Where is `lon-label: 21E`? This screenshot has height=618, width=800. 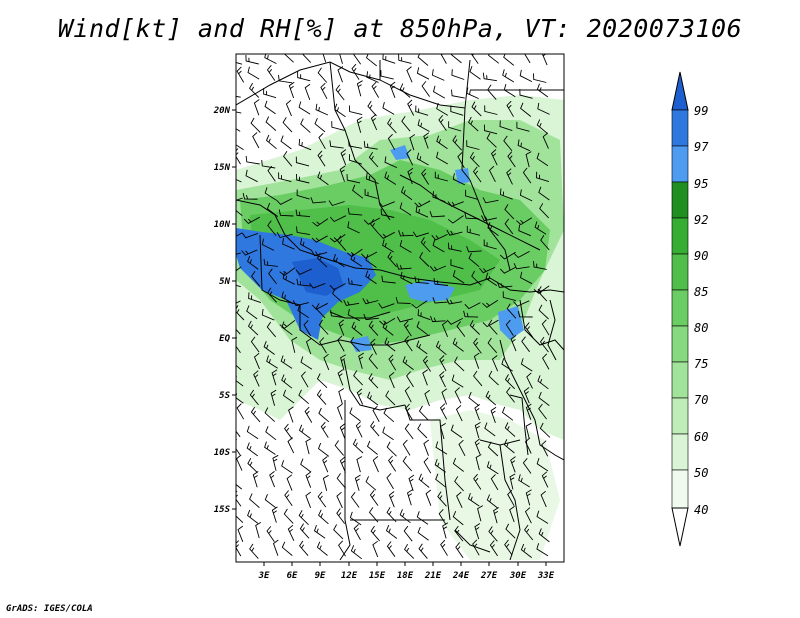 lon-label: 21E is located at coordinates (433, 576).